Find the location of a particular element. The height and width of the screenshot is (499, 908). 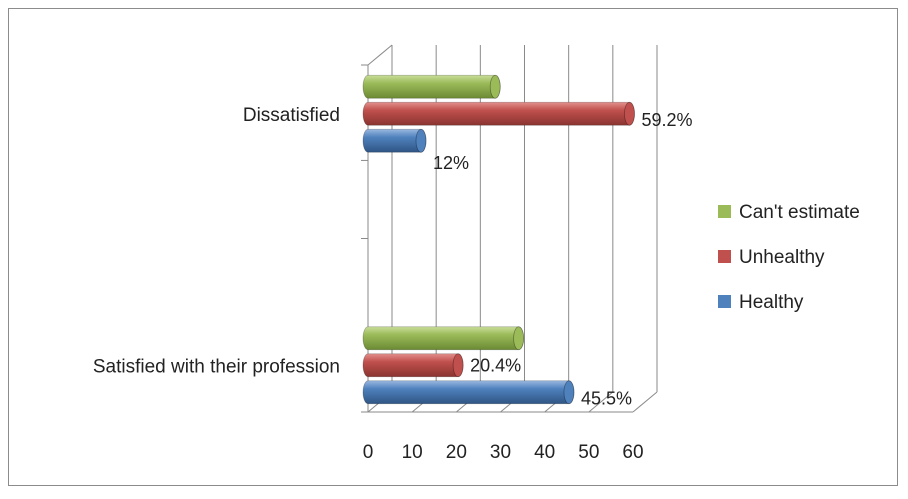

x-tick-label: 10 is located at coordinates (412, 452).